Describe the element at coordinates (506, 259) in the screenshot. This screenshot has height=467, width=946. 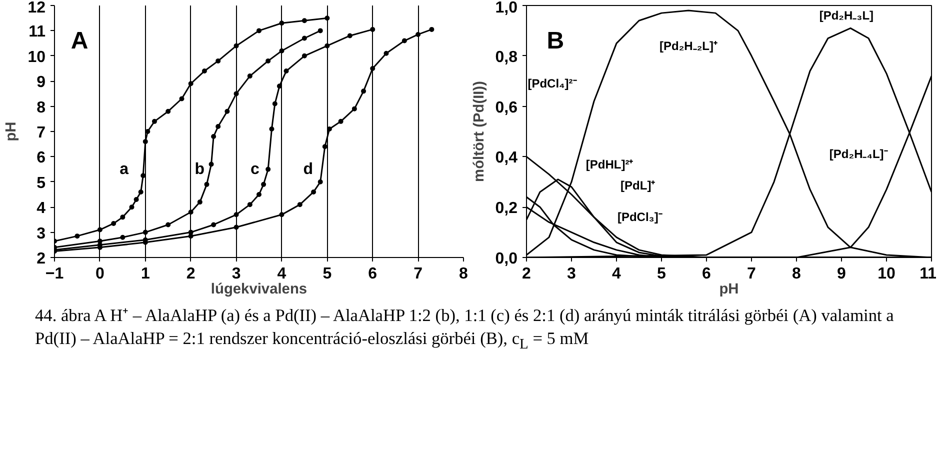
I see `y-tick-label: 0,0` at that location.